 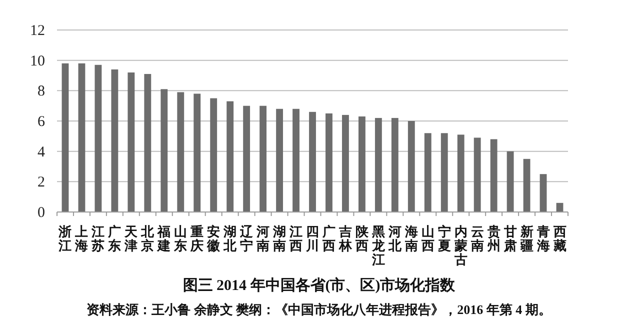 What do you see at coordinates (41, 213) in the screenshot?
I see `y-tick-label: 0` at bounding box center [41, 213].